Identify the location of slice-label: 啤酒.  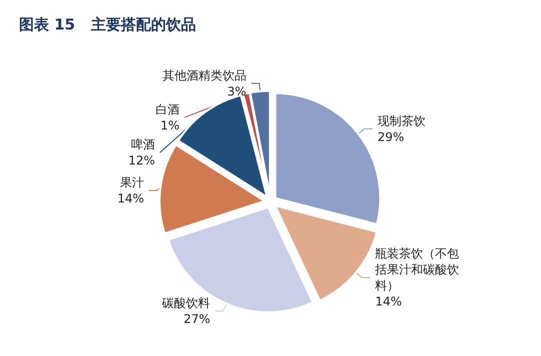
(143, 144).